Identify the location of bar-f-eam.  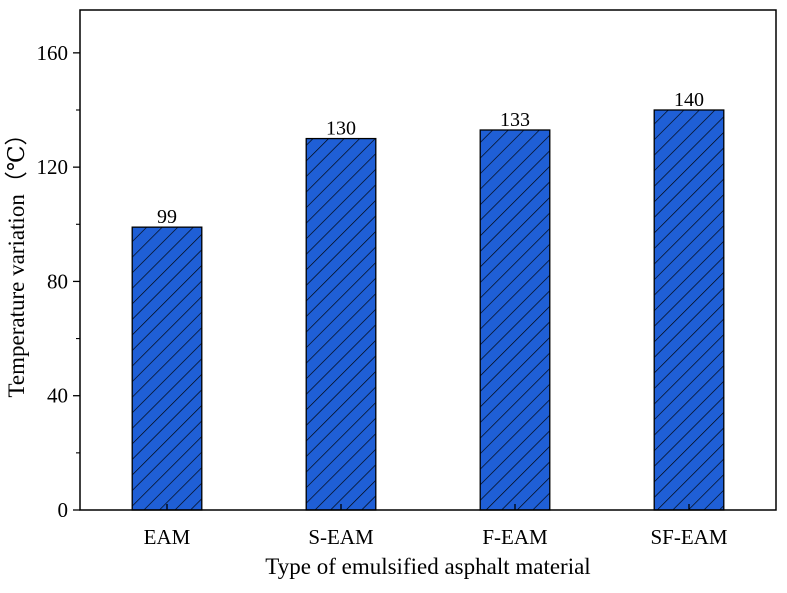
(515, 320).